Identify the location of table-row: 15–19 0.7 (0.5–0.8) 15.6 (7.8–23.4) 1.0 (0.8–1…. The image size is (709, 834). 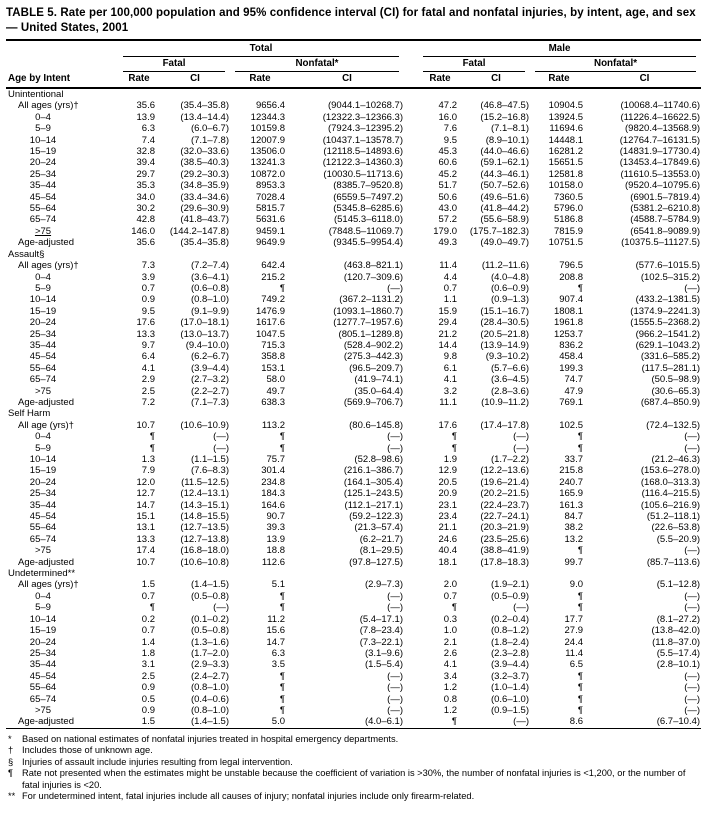
(353, 630).